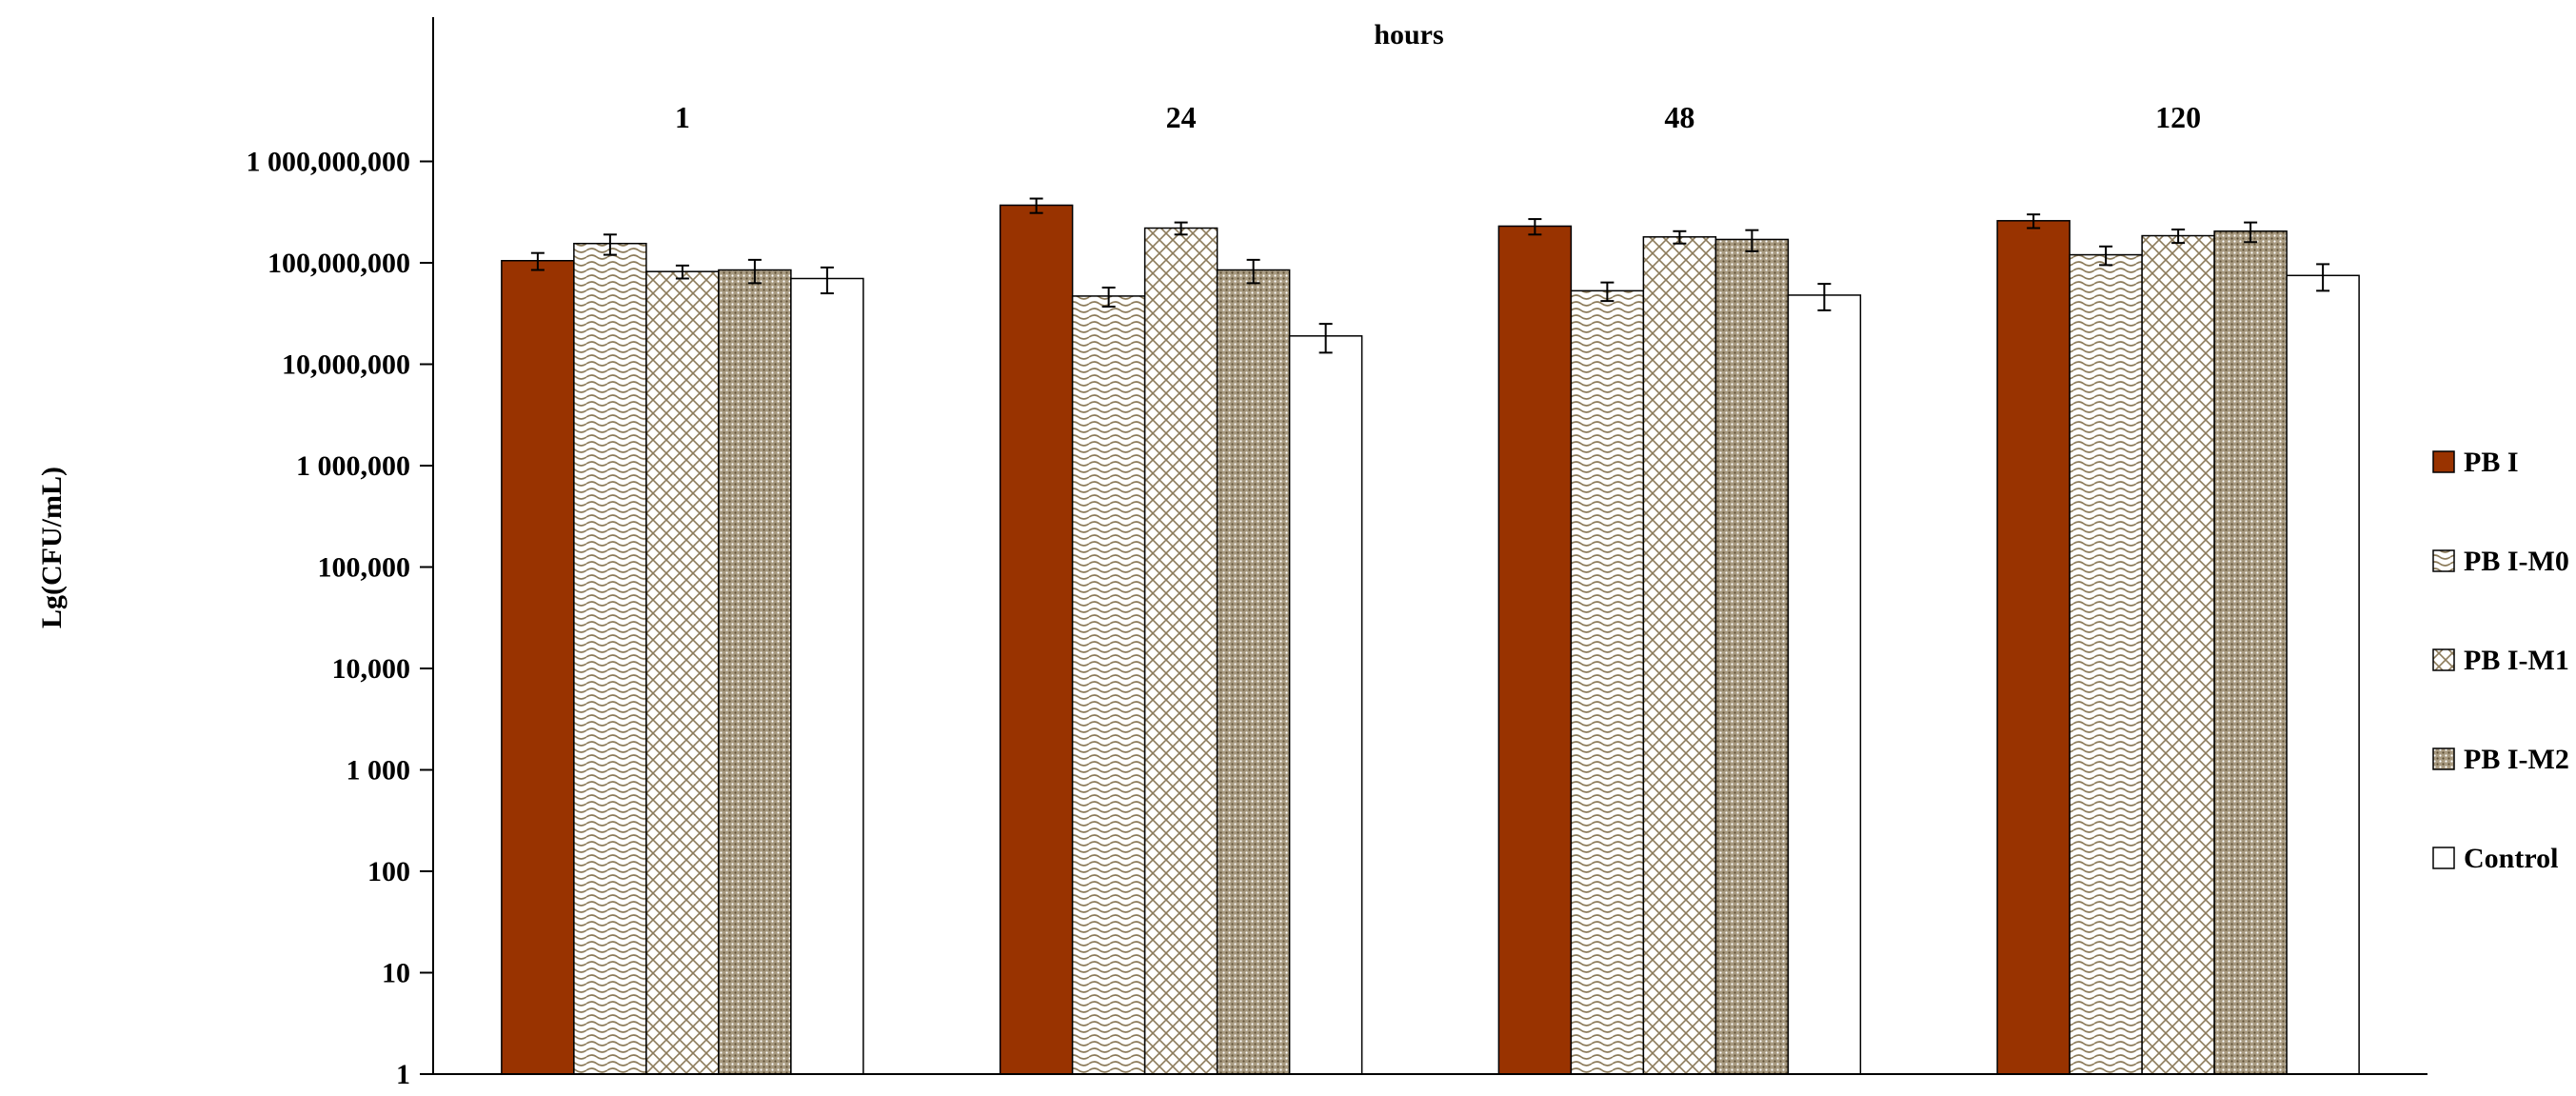  I want to click on y-tick-label: 1 000, so click(379, 771).